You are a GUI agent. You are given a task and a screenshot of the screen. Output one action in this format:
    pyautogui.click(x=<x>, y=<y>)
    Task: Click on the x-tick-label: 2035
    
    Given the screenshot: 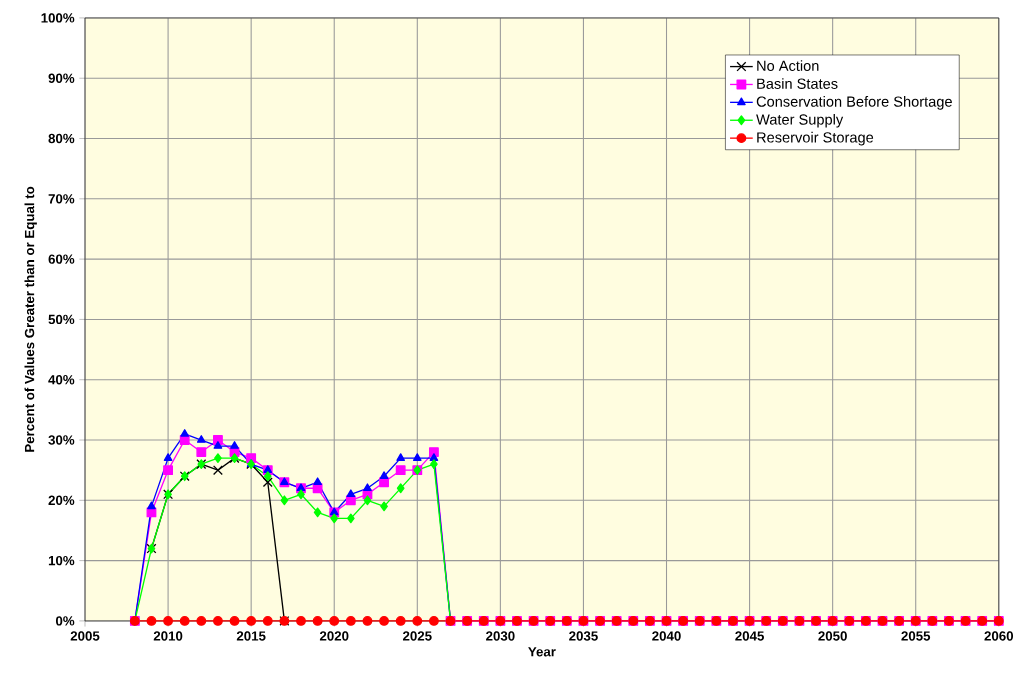 What is the action you would take?
    pyautogui.click(x=583, y=636)
    